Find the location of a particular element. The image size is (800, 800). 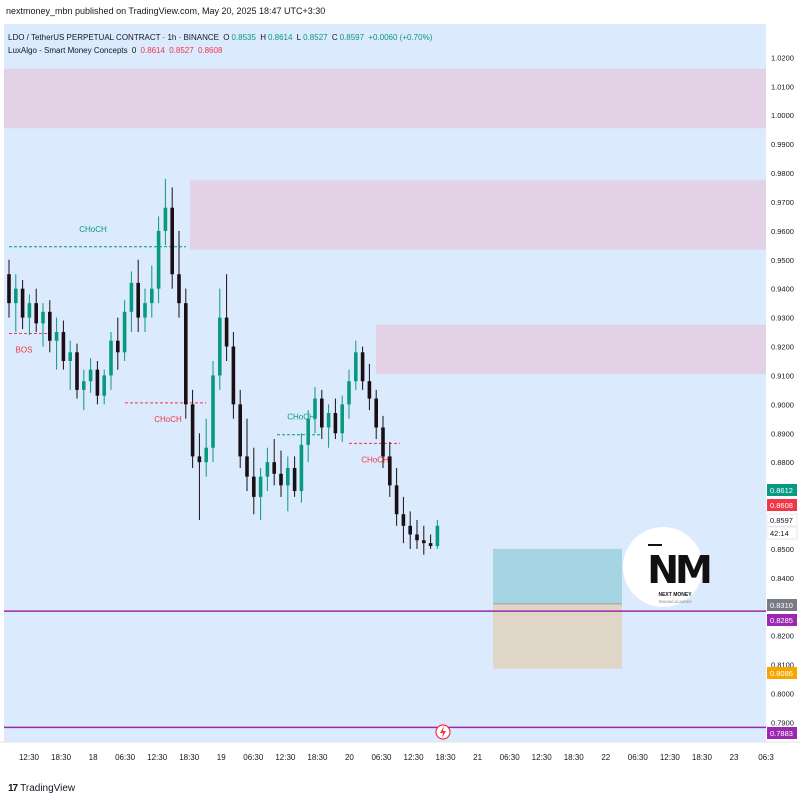

price-tick-label: 1.0000 is located at coordinates (782, 115).